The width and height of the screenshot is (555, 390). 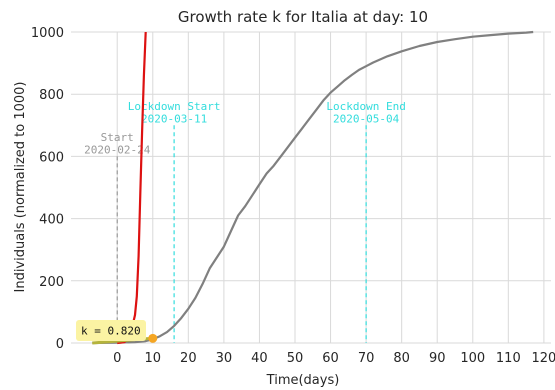 I want to click on x-tick-label: 60, so click(x=330, y=358).